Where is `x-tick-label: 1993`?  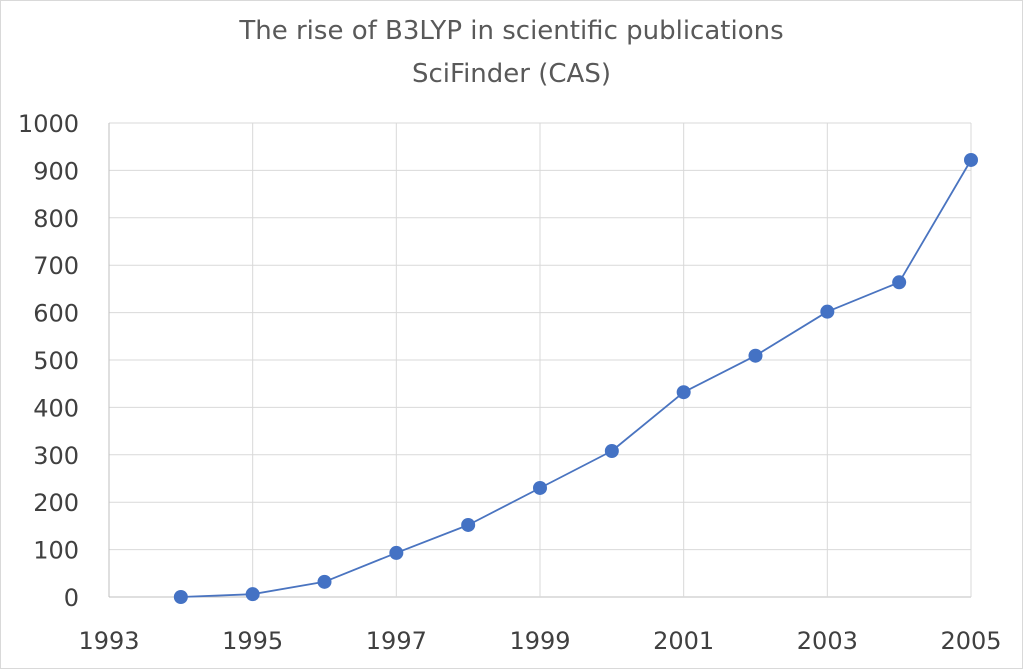 x-tick-label: 1993 is located at coordinates (108, 641).